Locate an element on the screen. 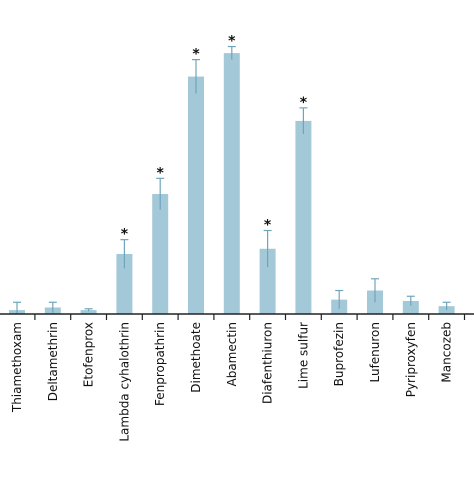 The width and height of the screenshot is (474, 479). x-tick-label-11: Pyriproxyfen is located at coordinates (411, 359).